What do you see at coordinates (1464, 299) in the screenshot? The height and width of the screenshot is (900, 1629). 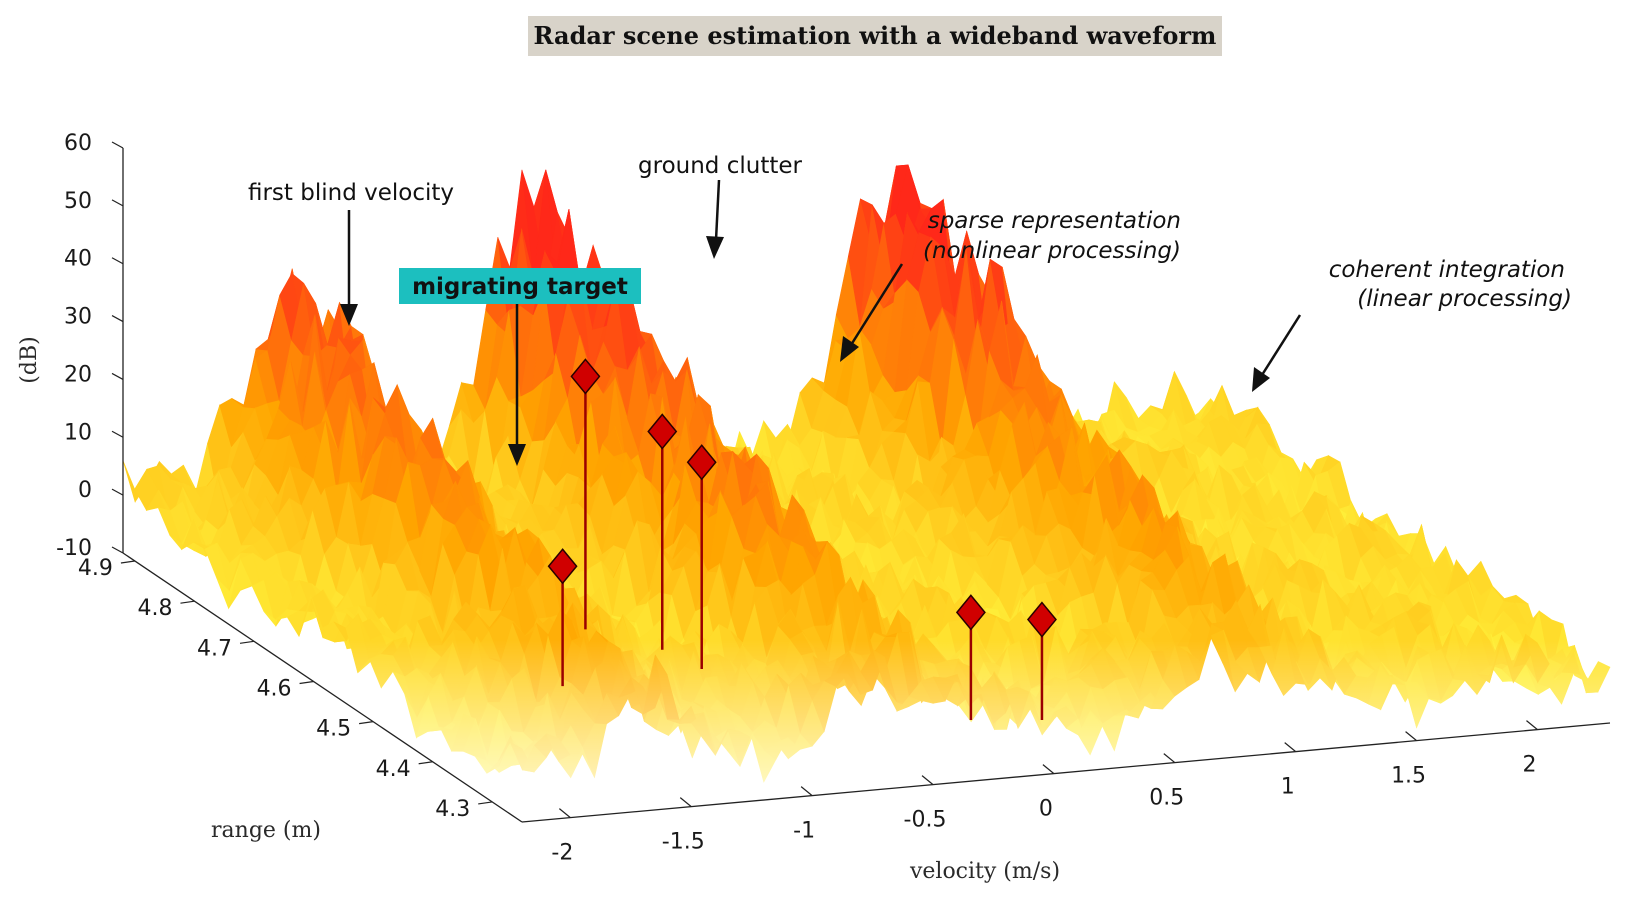 I see `annotation-coherent-2: (linear processing)` at bounding box center [1464, 299].